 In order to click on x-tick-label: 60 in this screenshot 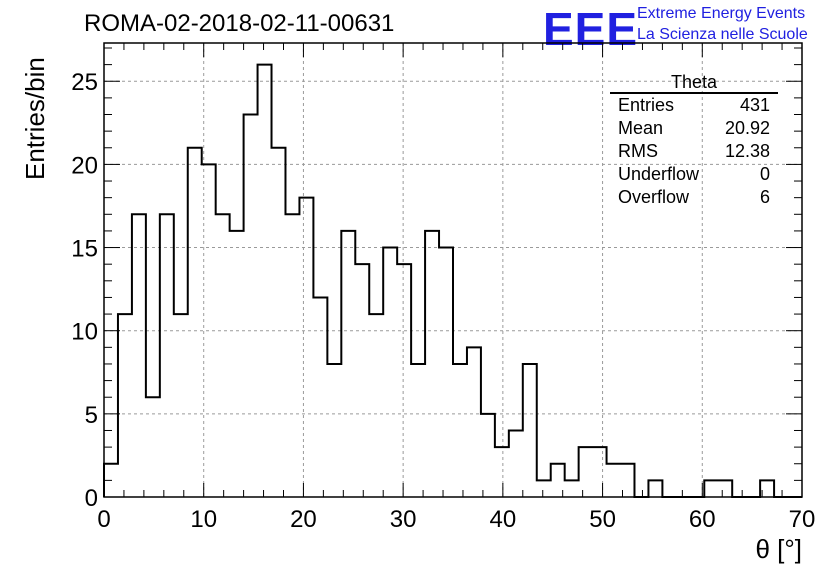, I will do `click(702, 519)`.